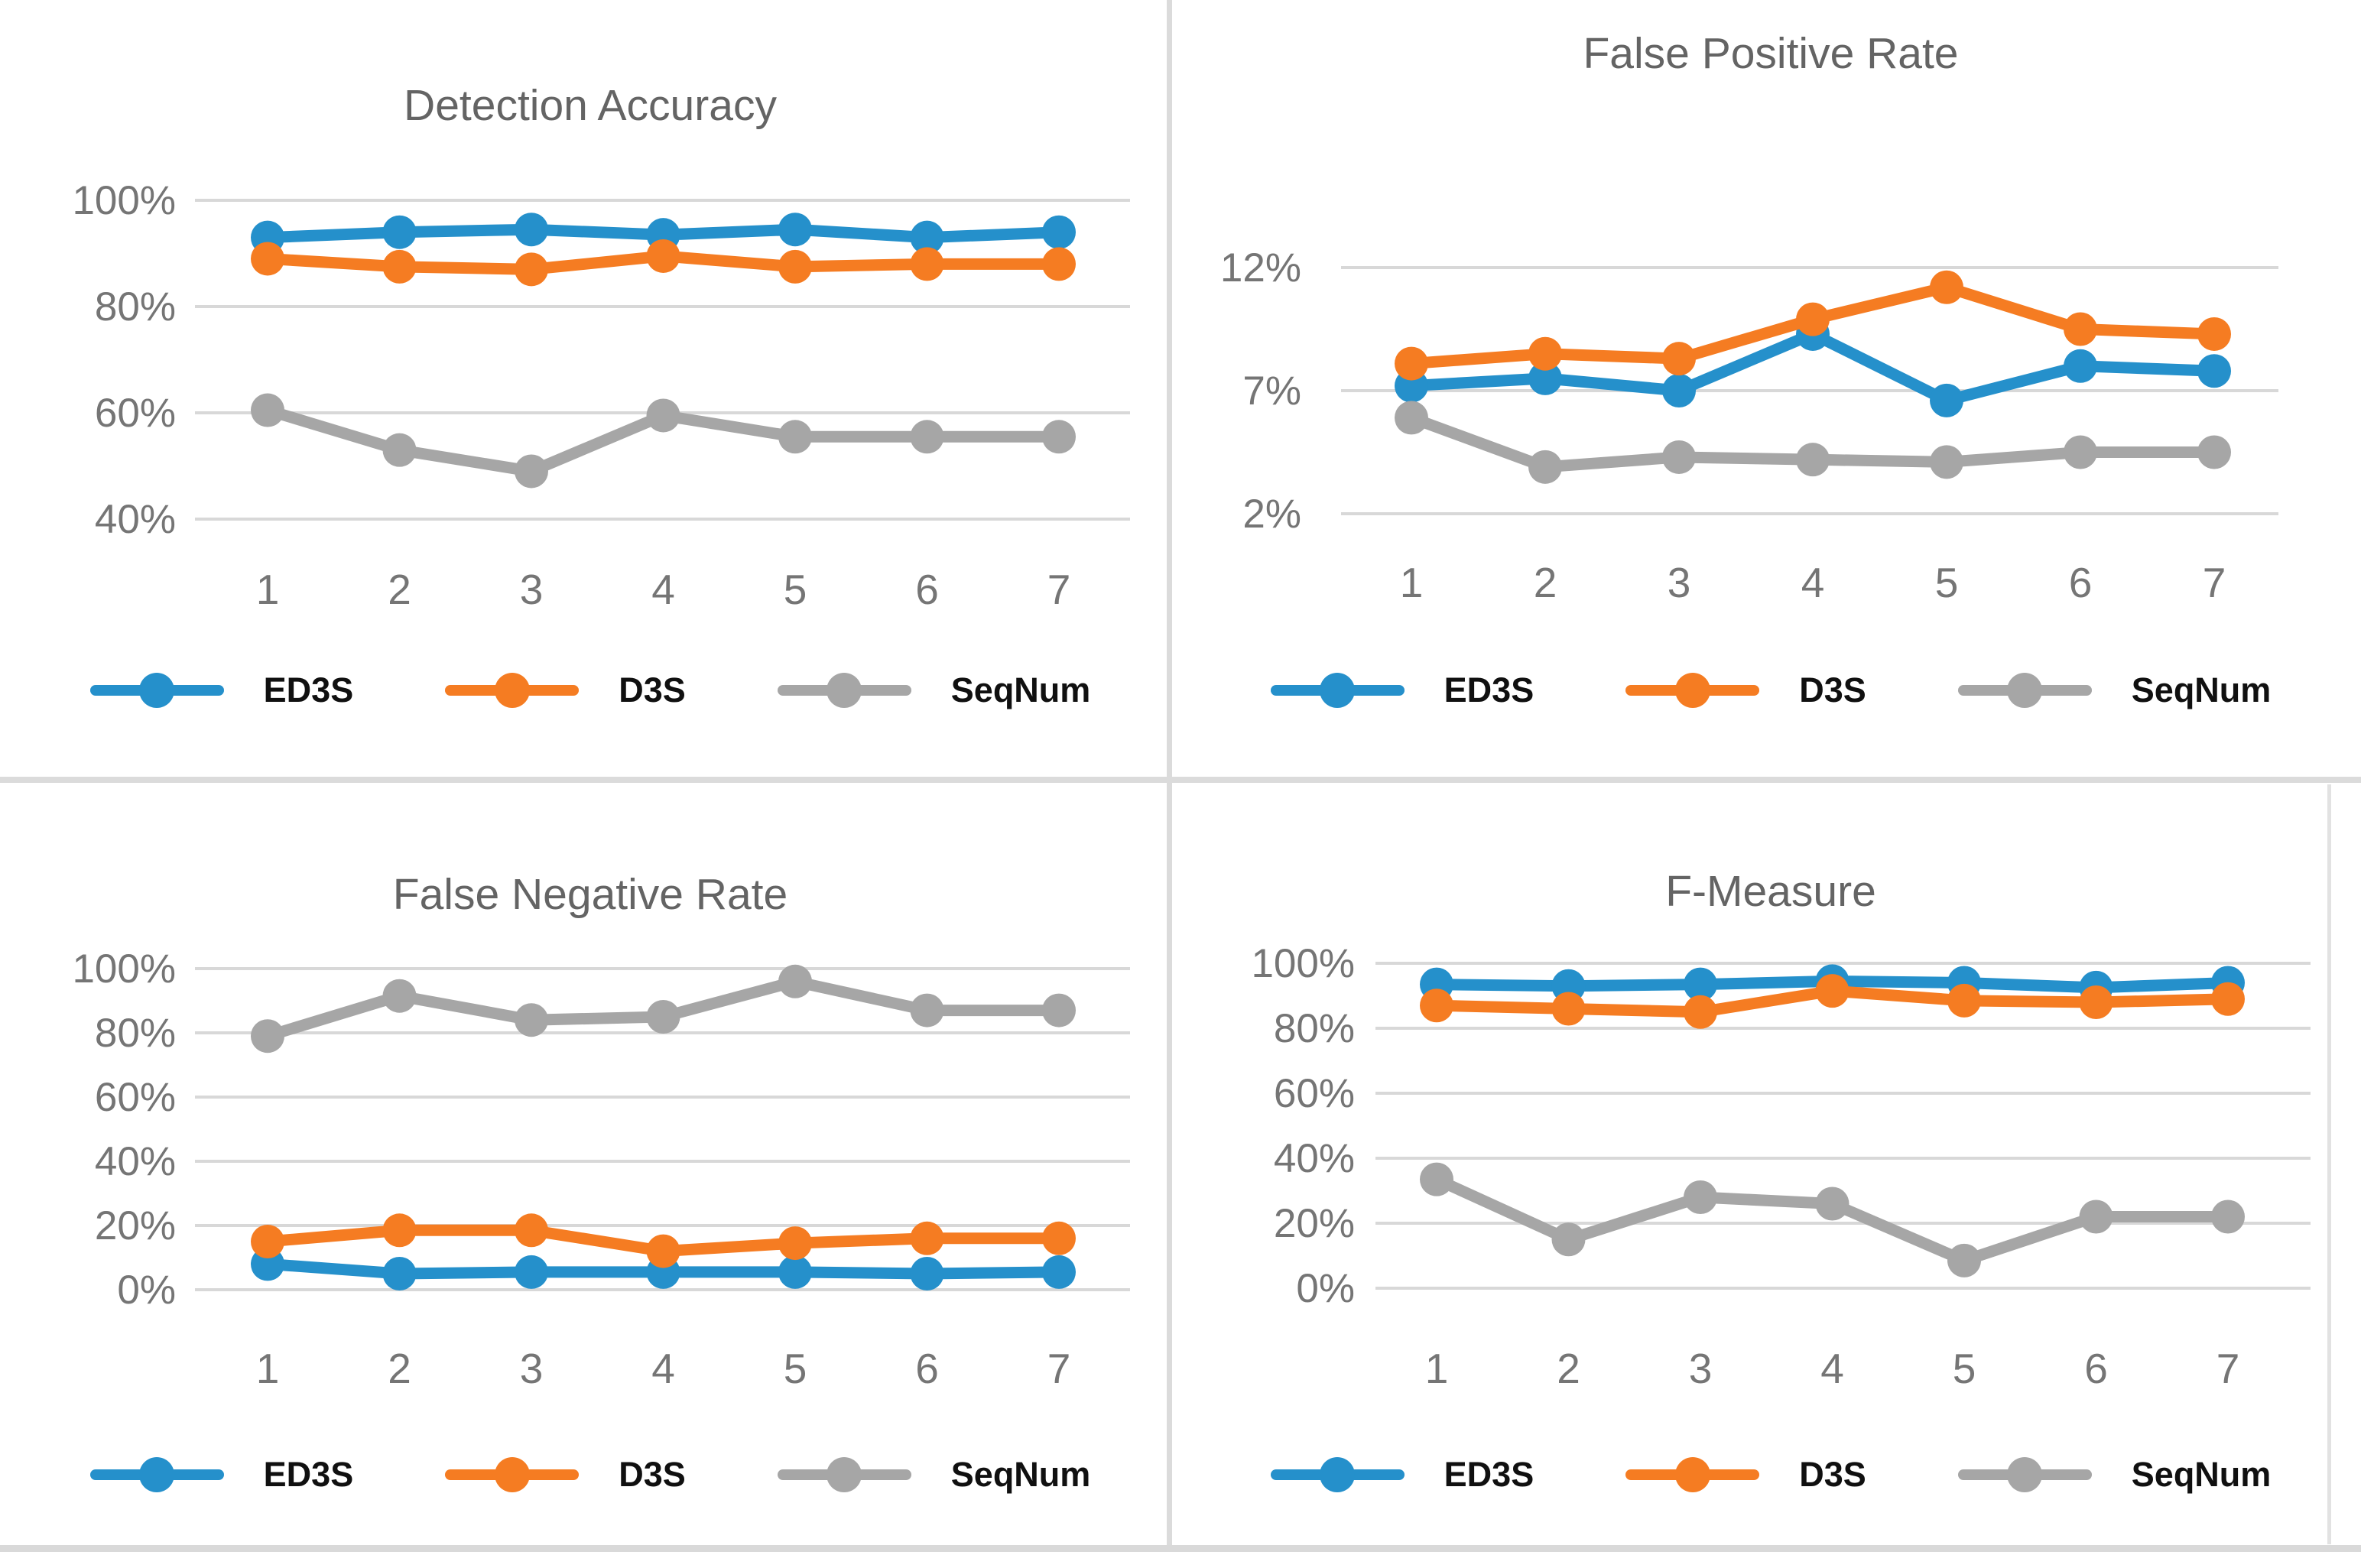  What do you see at coordinates (662, 968) in the screenshot?
I see `gridline-100%` at bounding box center [662, 968].